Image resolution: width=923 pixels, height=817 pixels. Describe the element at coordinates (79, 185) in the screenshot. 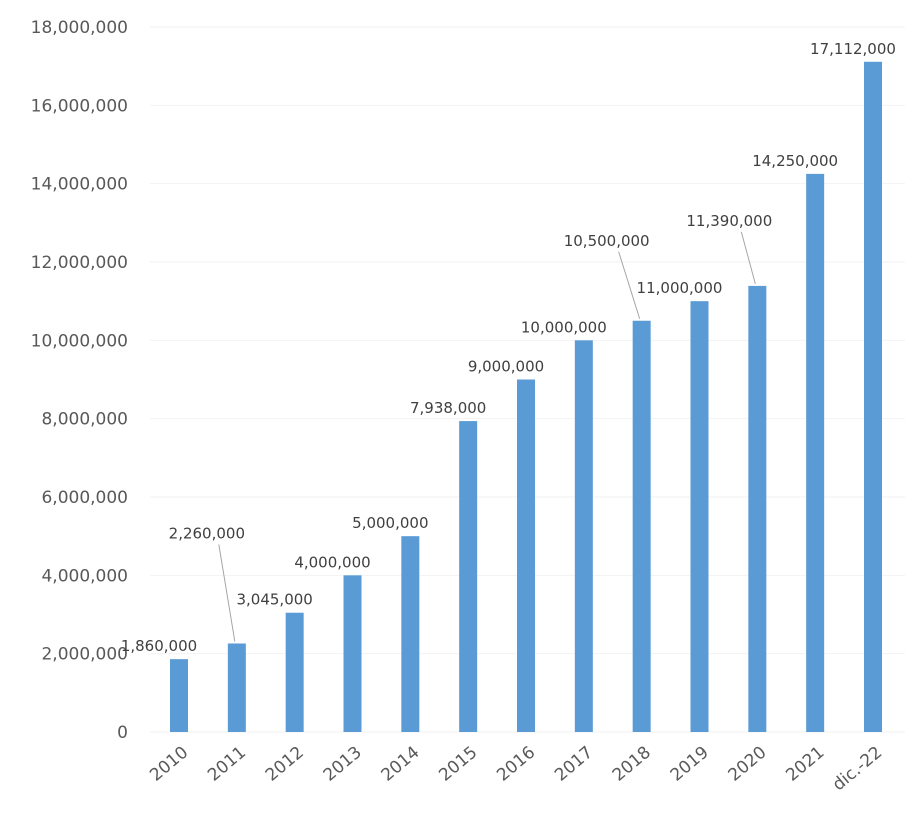

I see `y-tick-label: 14,000,000` at that location.